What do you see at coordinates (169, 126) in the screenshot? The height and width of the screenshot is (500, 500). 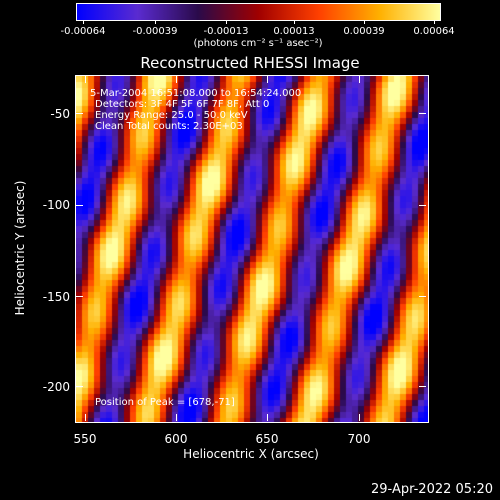 I see `annotation-clean: Clean Total counts: 2.30E+03` at bounding box center [169, 126].